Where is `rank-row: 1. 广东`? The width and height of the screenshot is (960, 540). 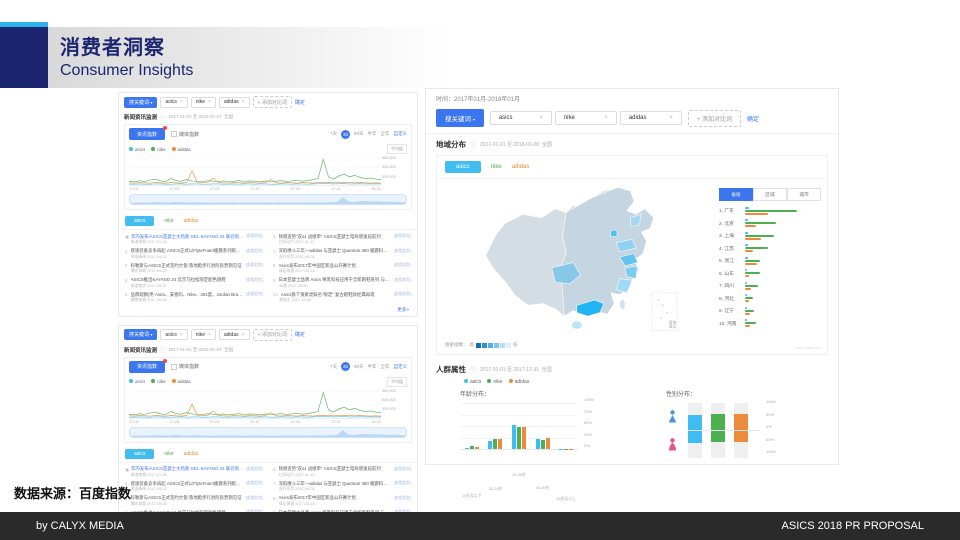 rank-row: 1. 广东 is located at coordinates (770, 210).